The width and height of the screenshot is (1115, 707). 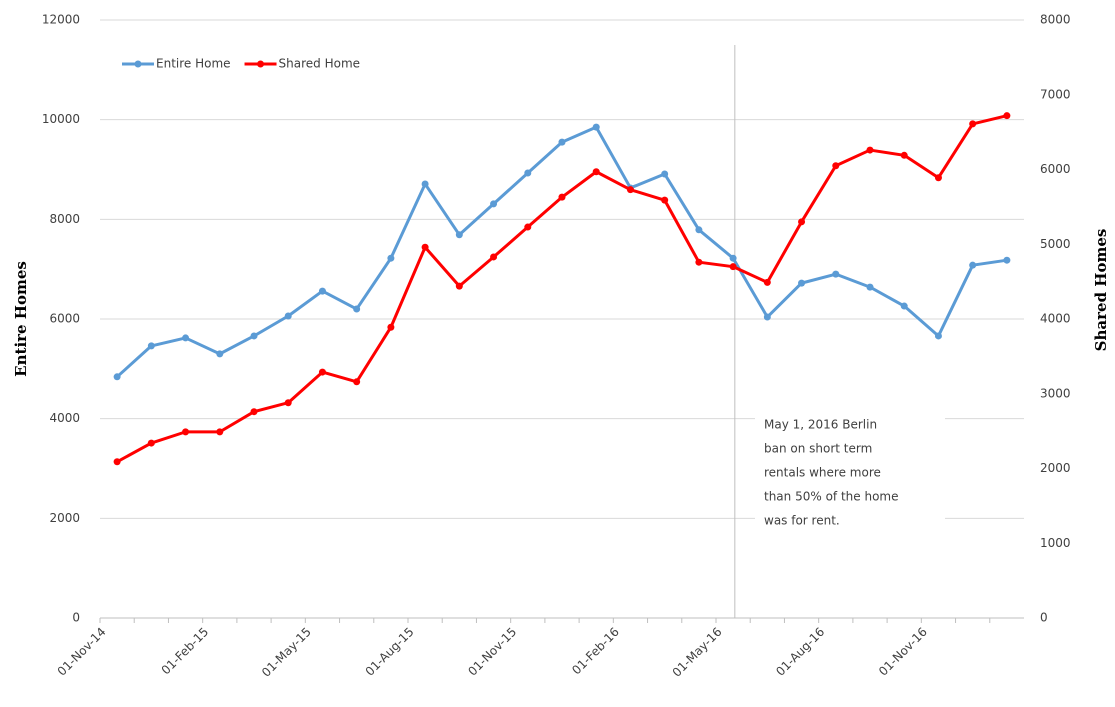 I want to click on y2-tick-label: 6000, so click(x=1055, y=169).